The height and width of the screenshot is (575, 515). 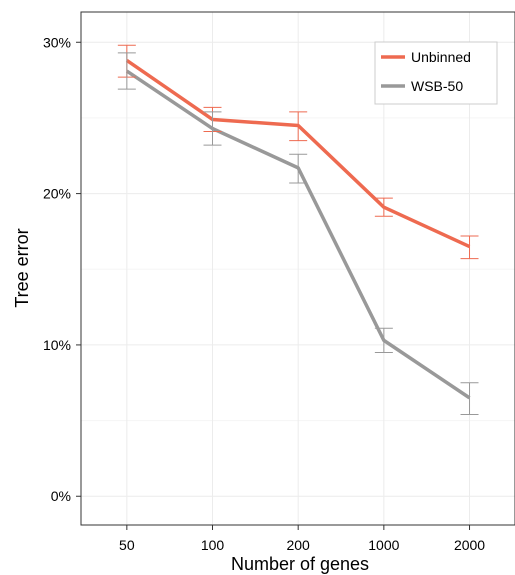 I want to click on y-tick-label-1: 10%, so click(x=57, y=345).